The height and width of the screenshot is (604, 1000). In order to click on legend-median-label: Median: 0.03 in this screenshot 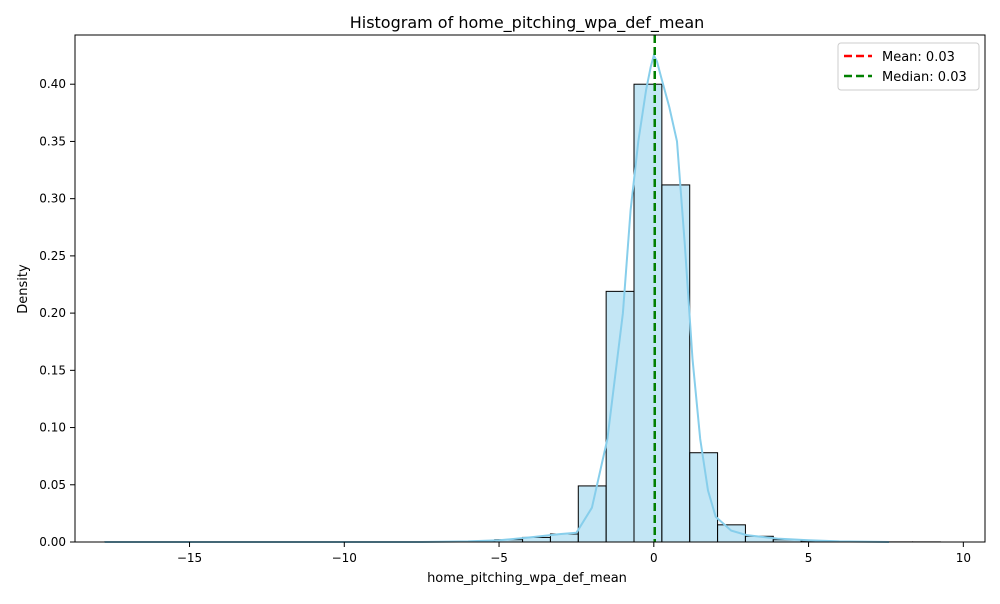, I will do `click(924, 77)`.